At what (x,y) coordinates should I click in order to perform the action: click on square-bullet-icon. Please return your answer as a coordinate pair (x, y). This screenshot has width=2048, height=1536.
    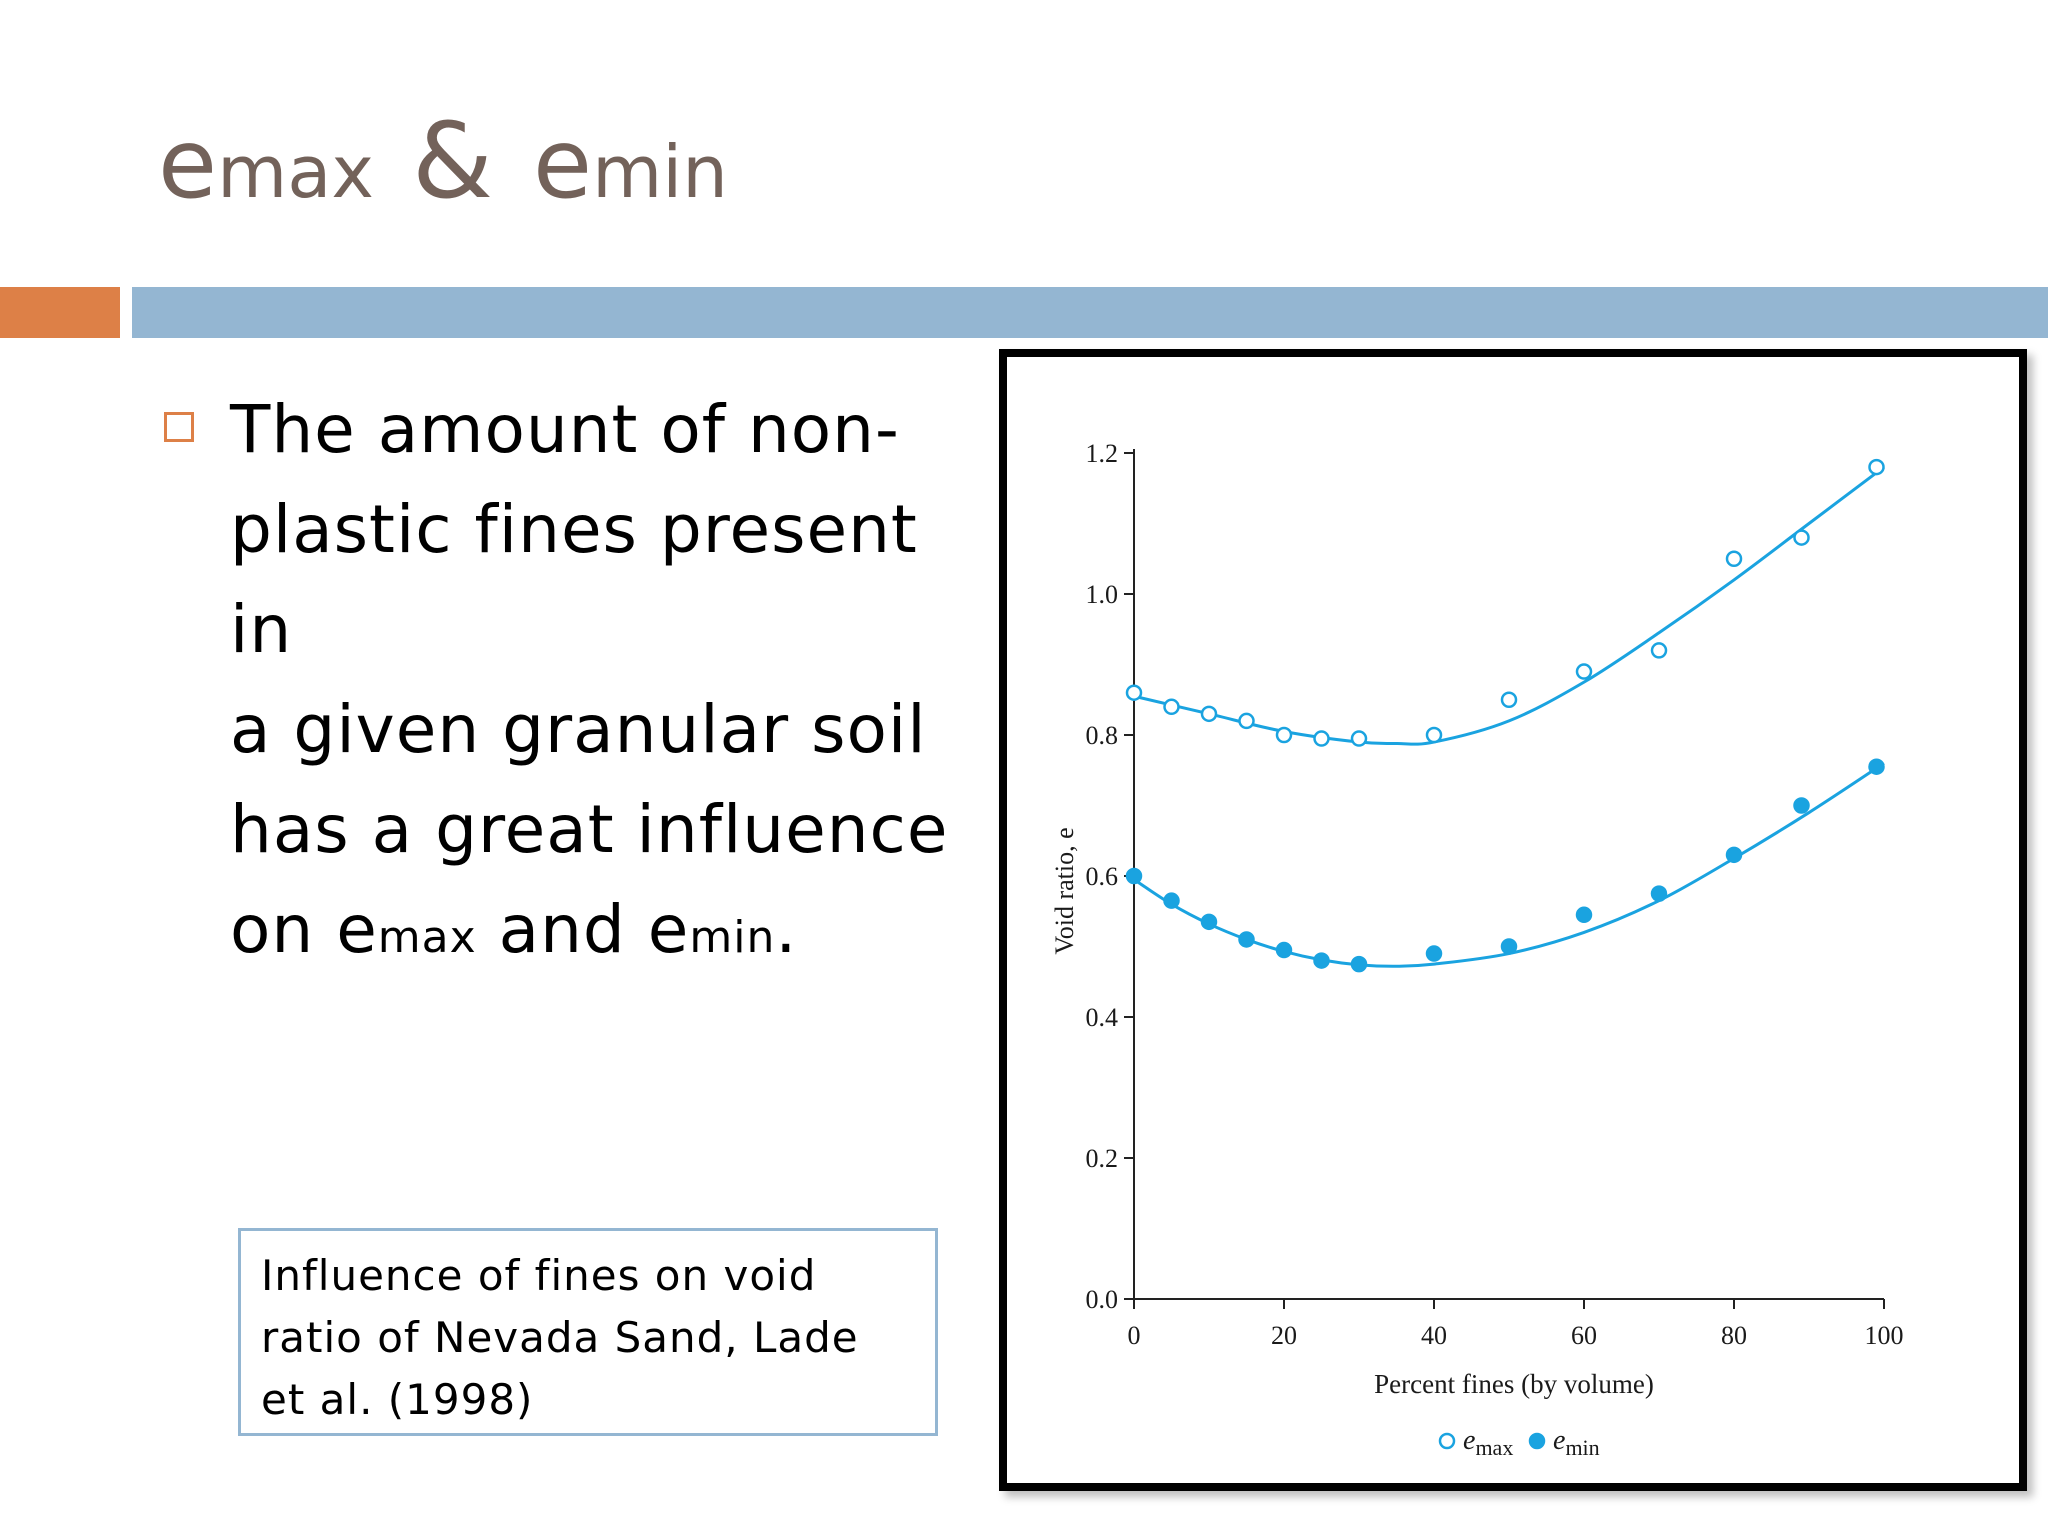
    Looking at the image, I should click on (179, 427).